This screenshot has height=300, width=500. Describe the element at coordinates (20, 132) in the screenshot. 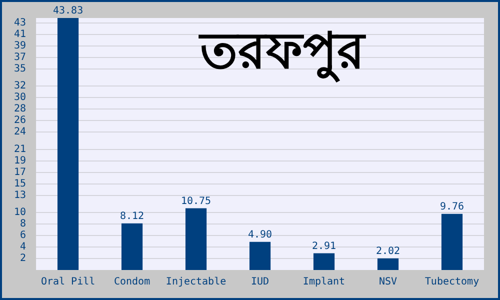

I see `y-tick-label: 24` at that location.